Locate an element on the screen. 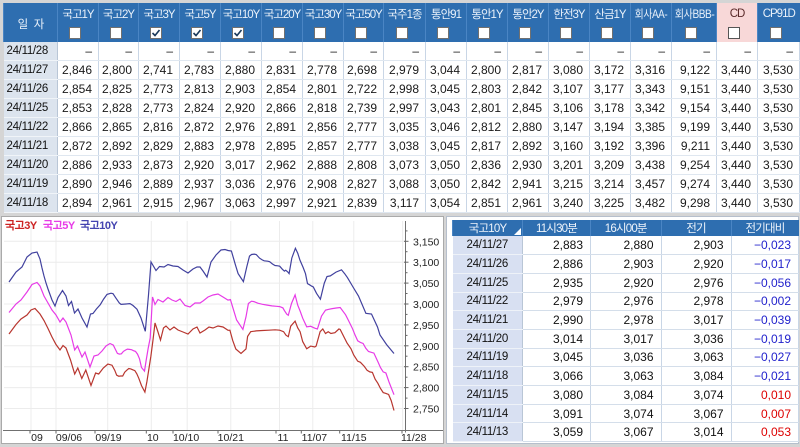 This screenshot has height=447, width=800. svg-text: 11 is located at coordinates (283, 437).